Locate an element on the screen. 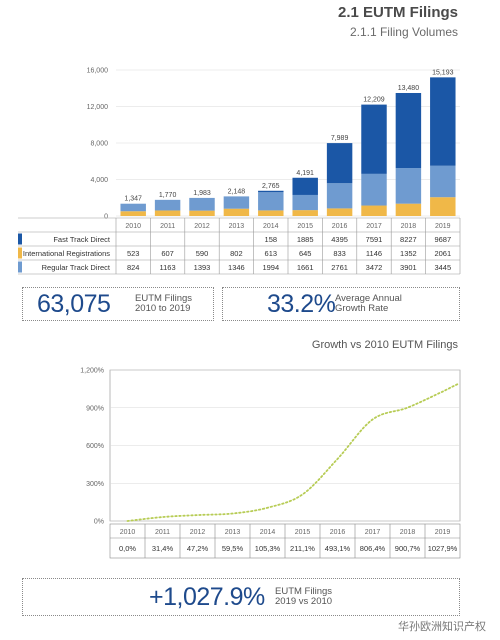 Image resolution: width=500 pixels, height=640 pixels. y-tick-label: 1,200% is located at coordinates (92, 371).